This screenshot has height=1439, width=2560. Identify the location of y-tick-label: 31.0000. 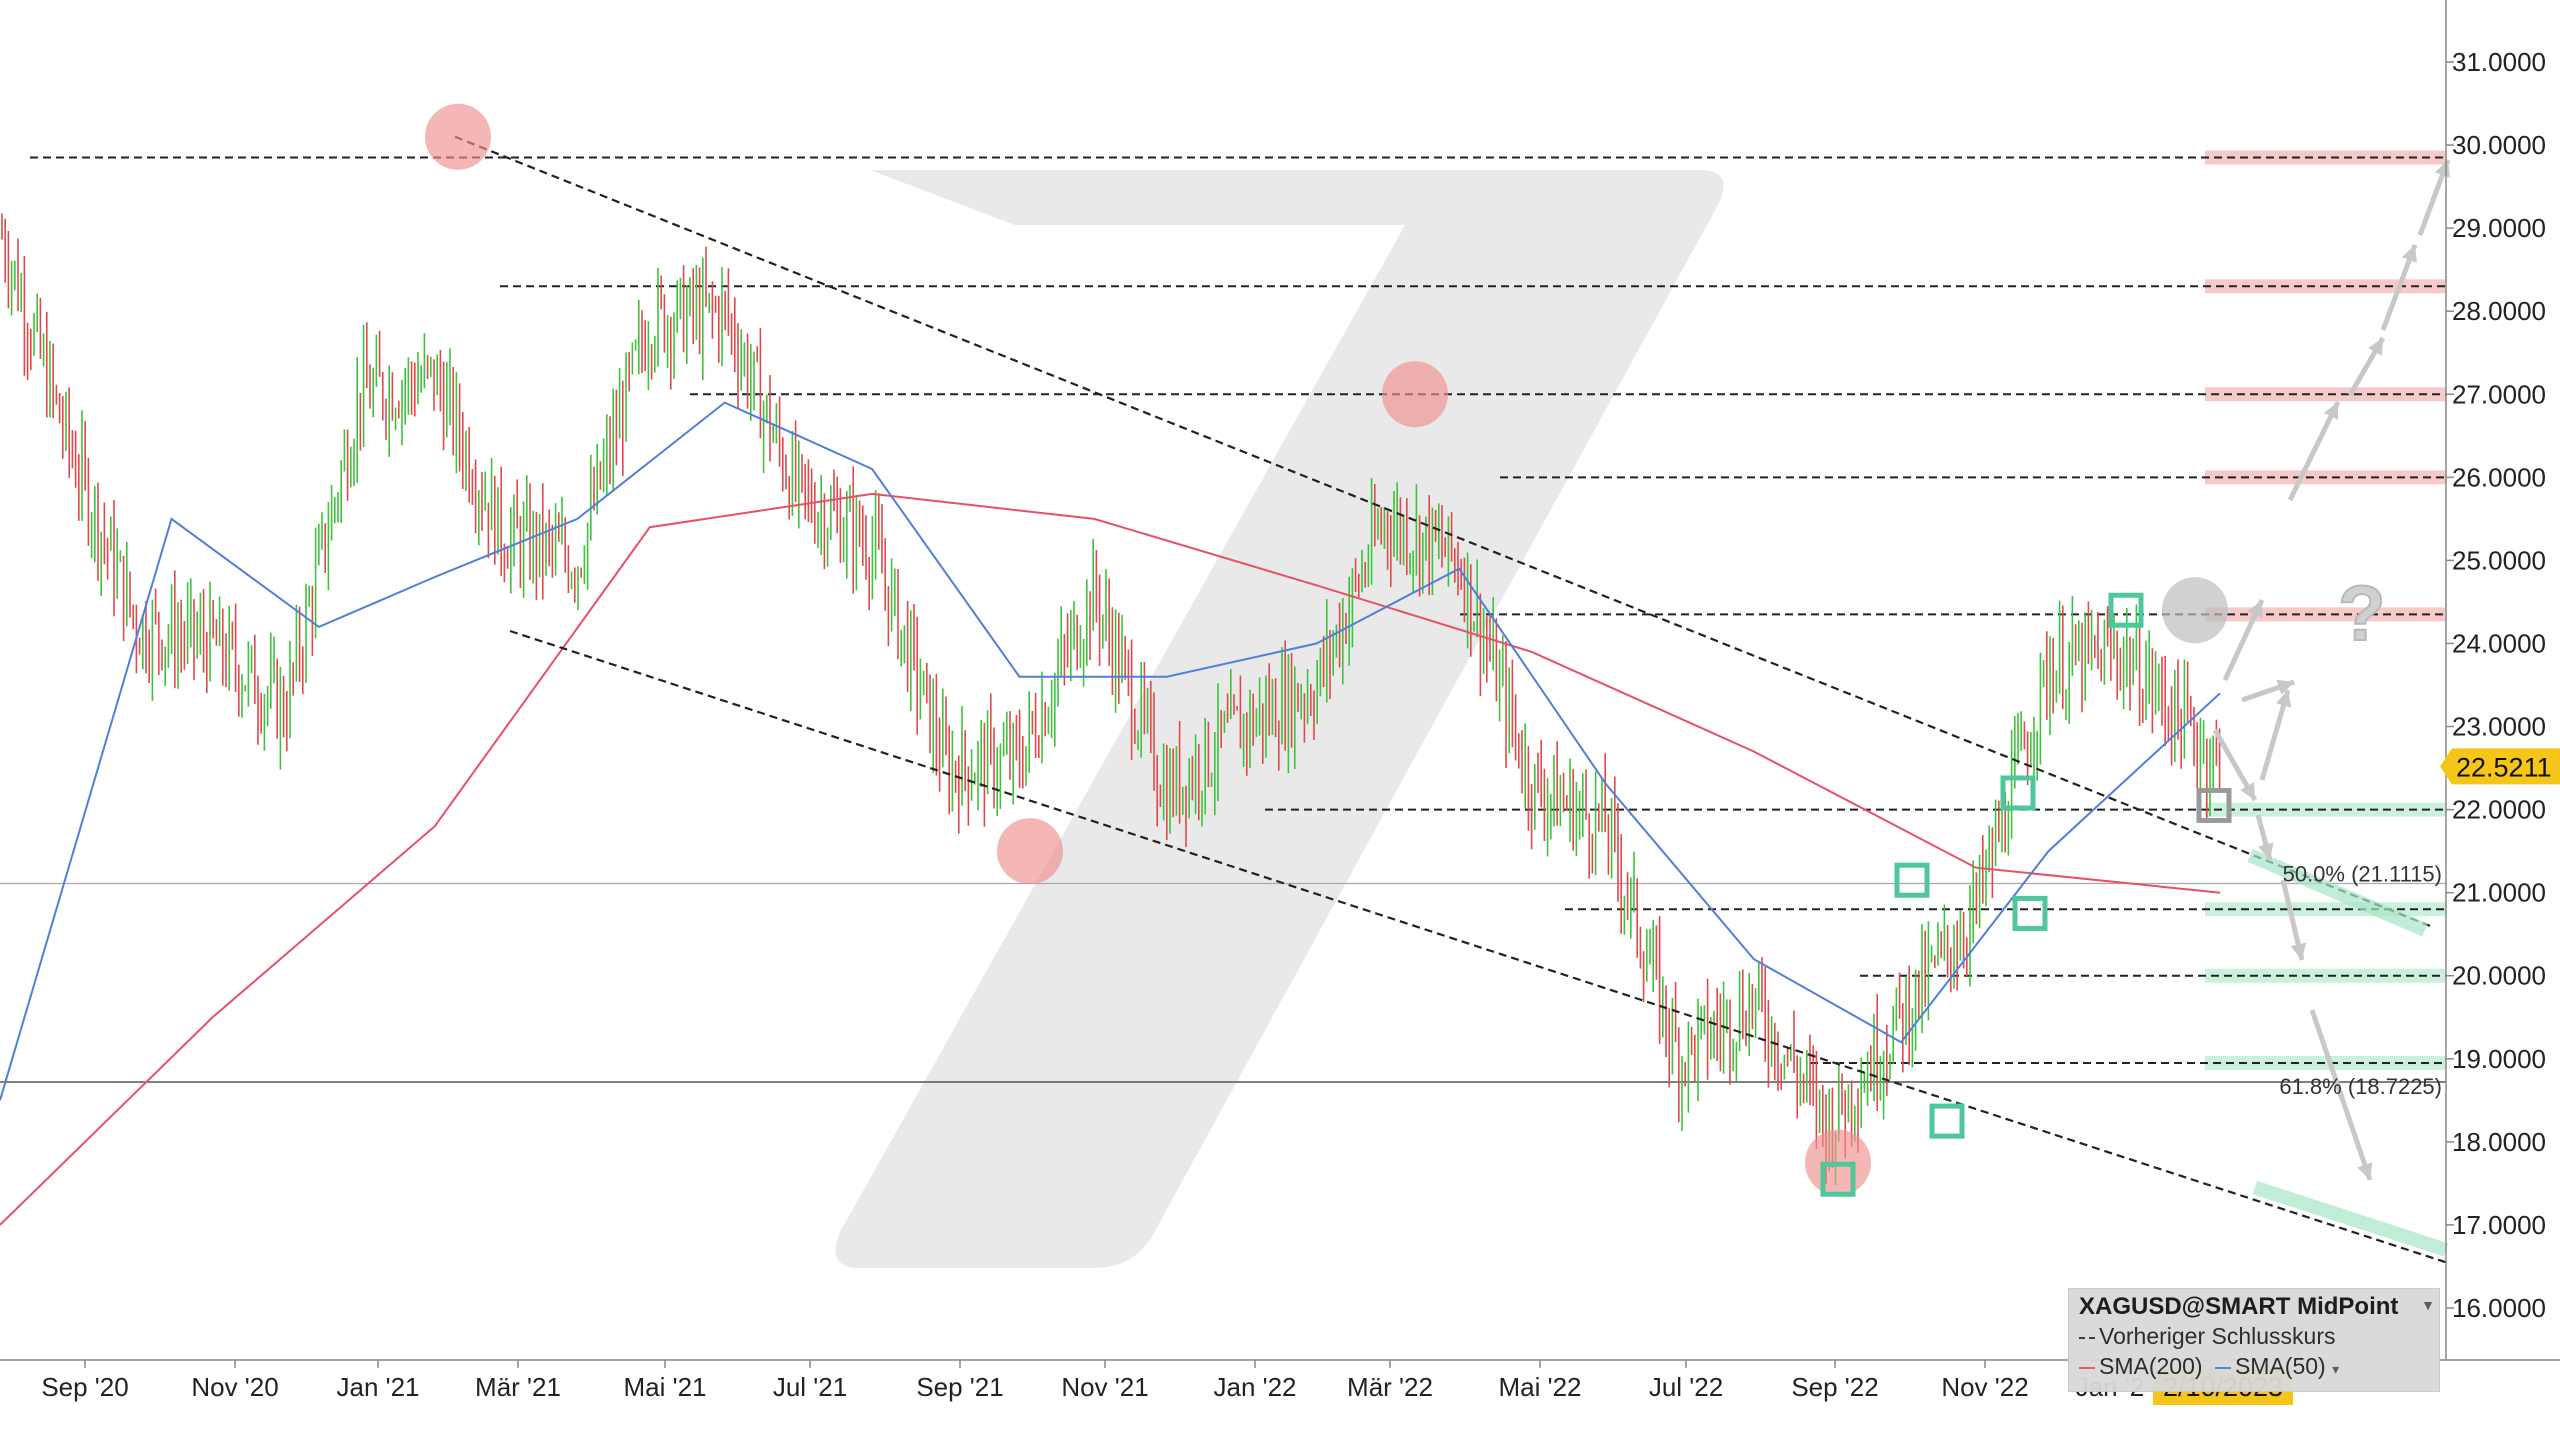
(2499, 62).